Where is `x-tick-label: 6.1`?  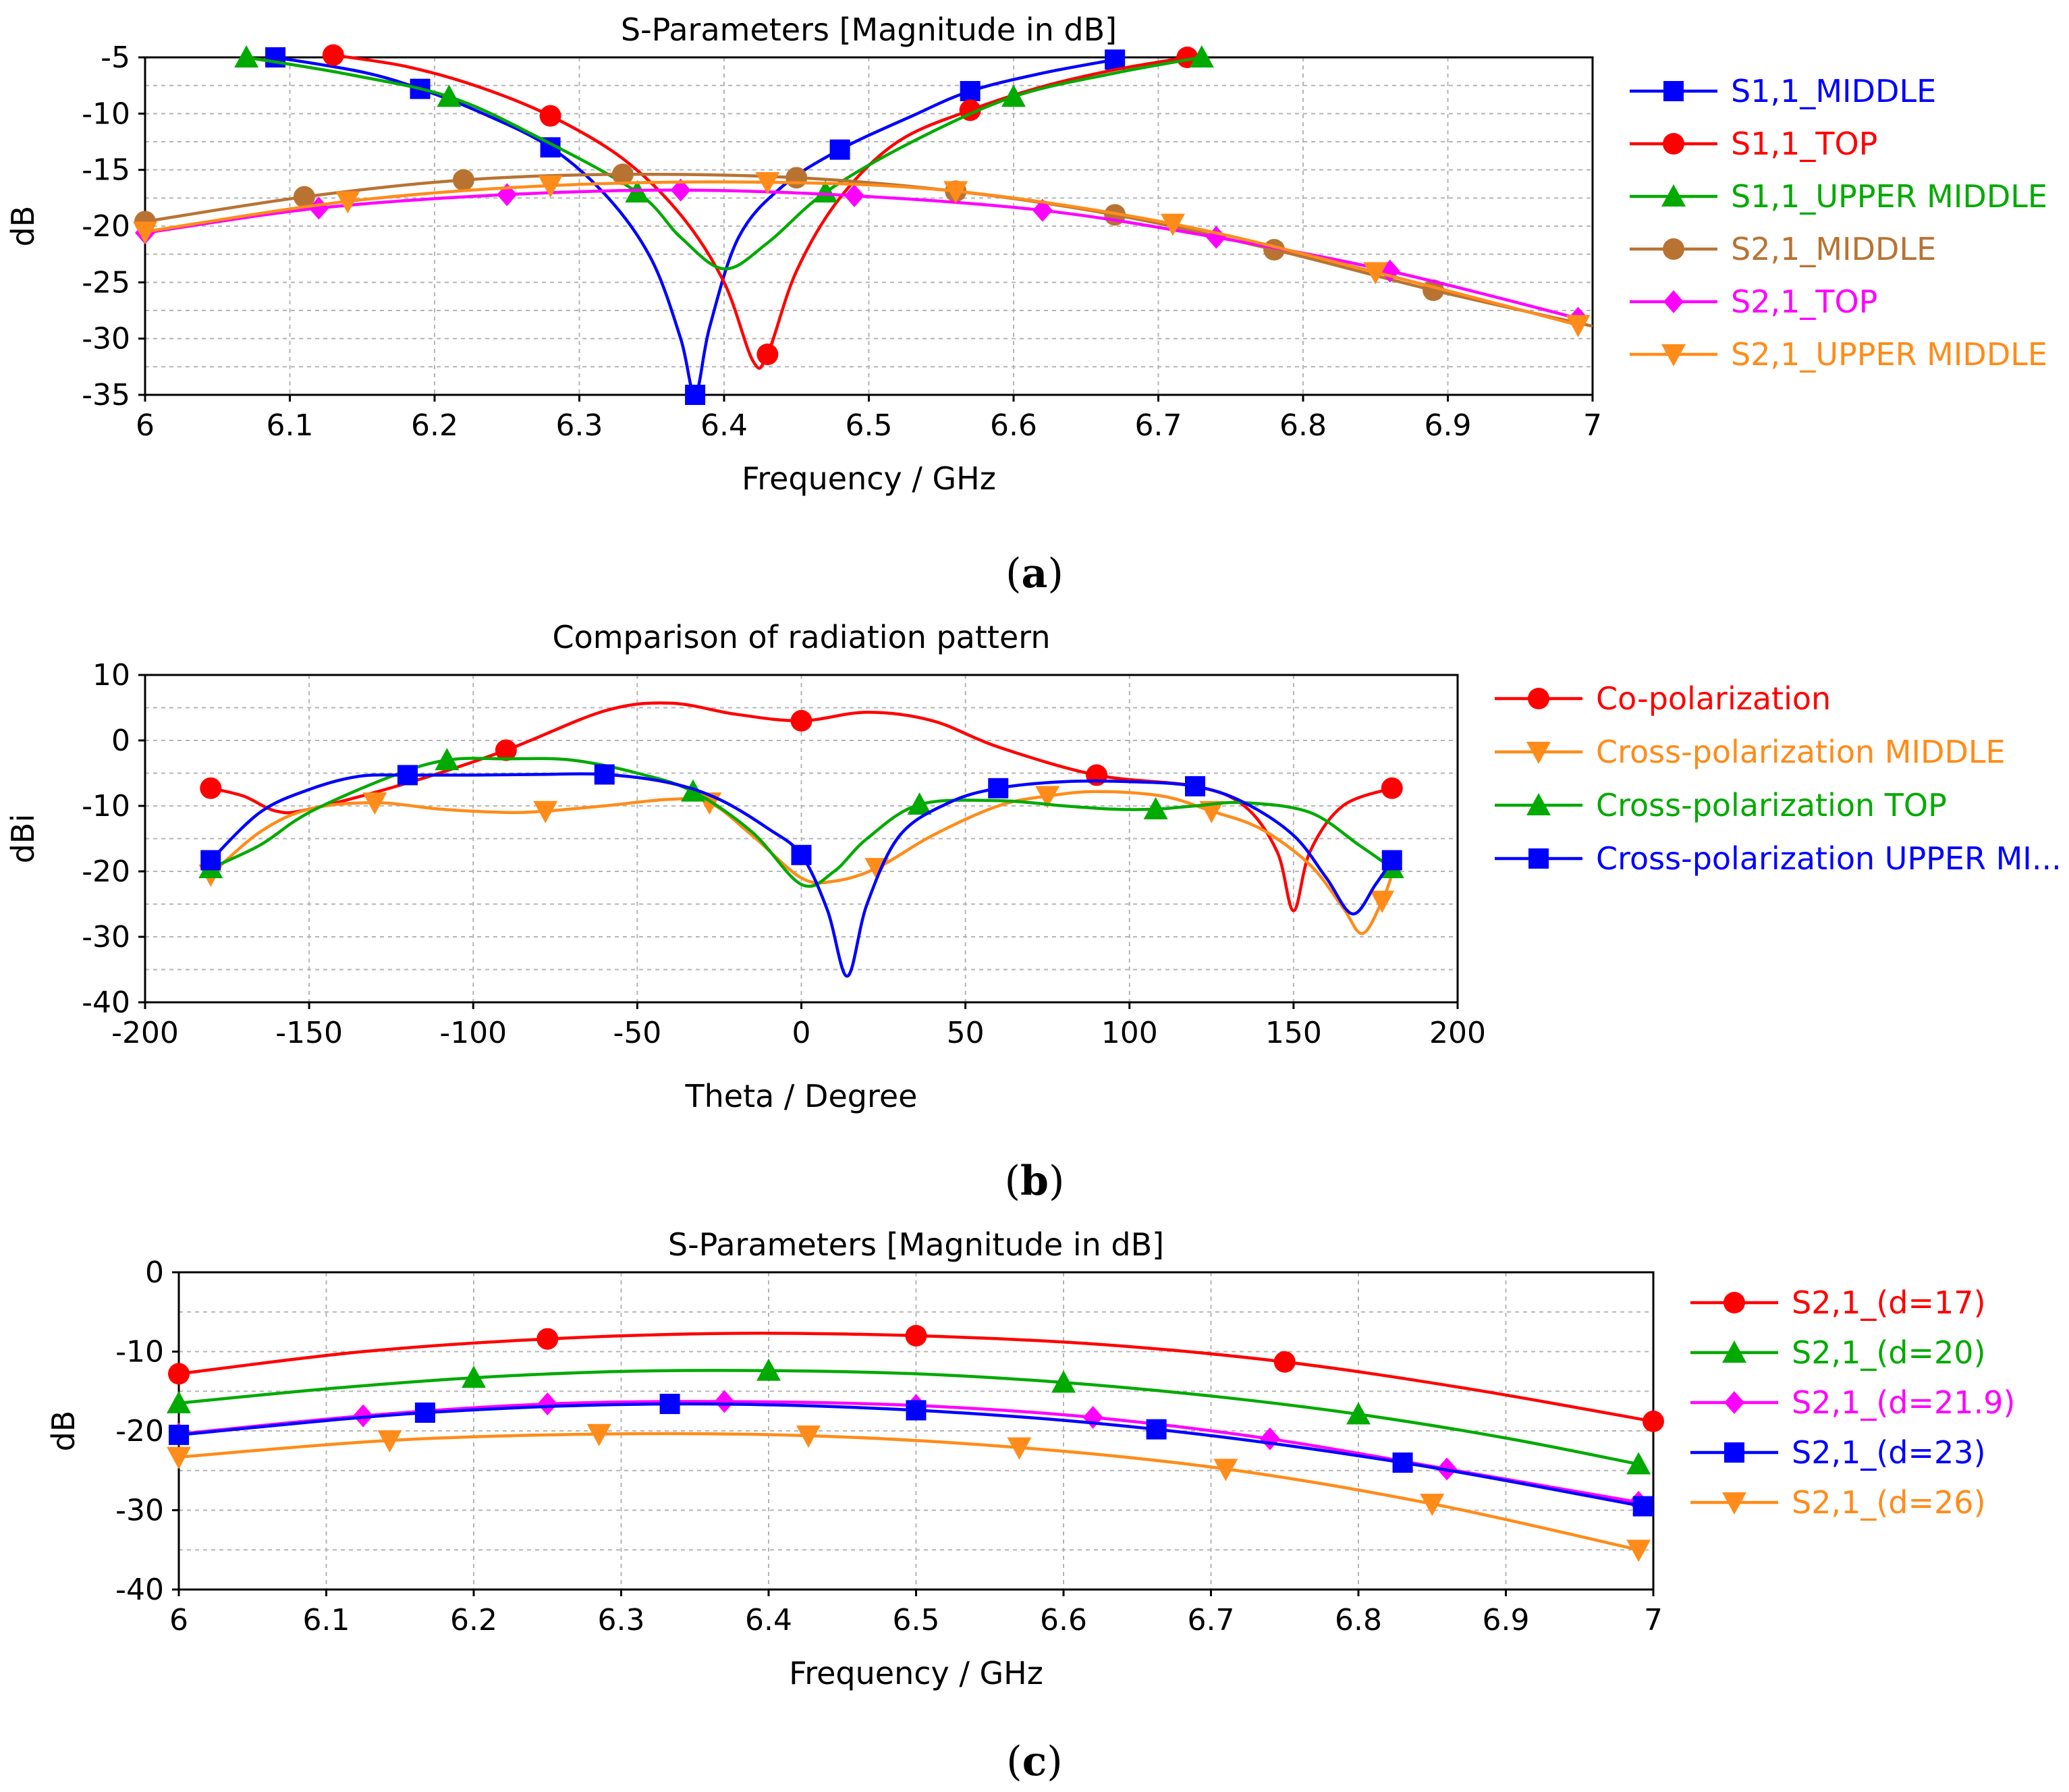
x-tick-label: 6.1 is located at coordinates (290, 425).